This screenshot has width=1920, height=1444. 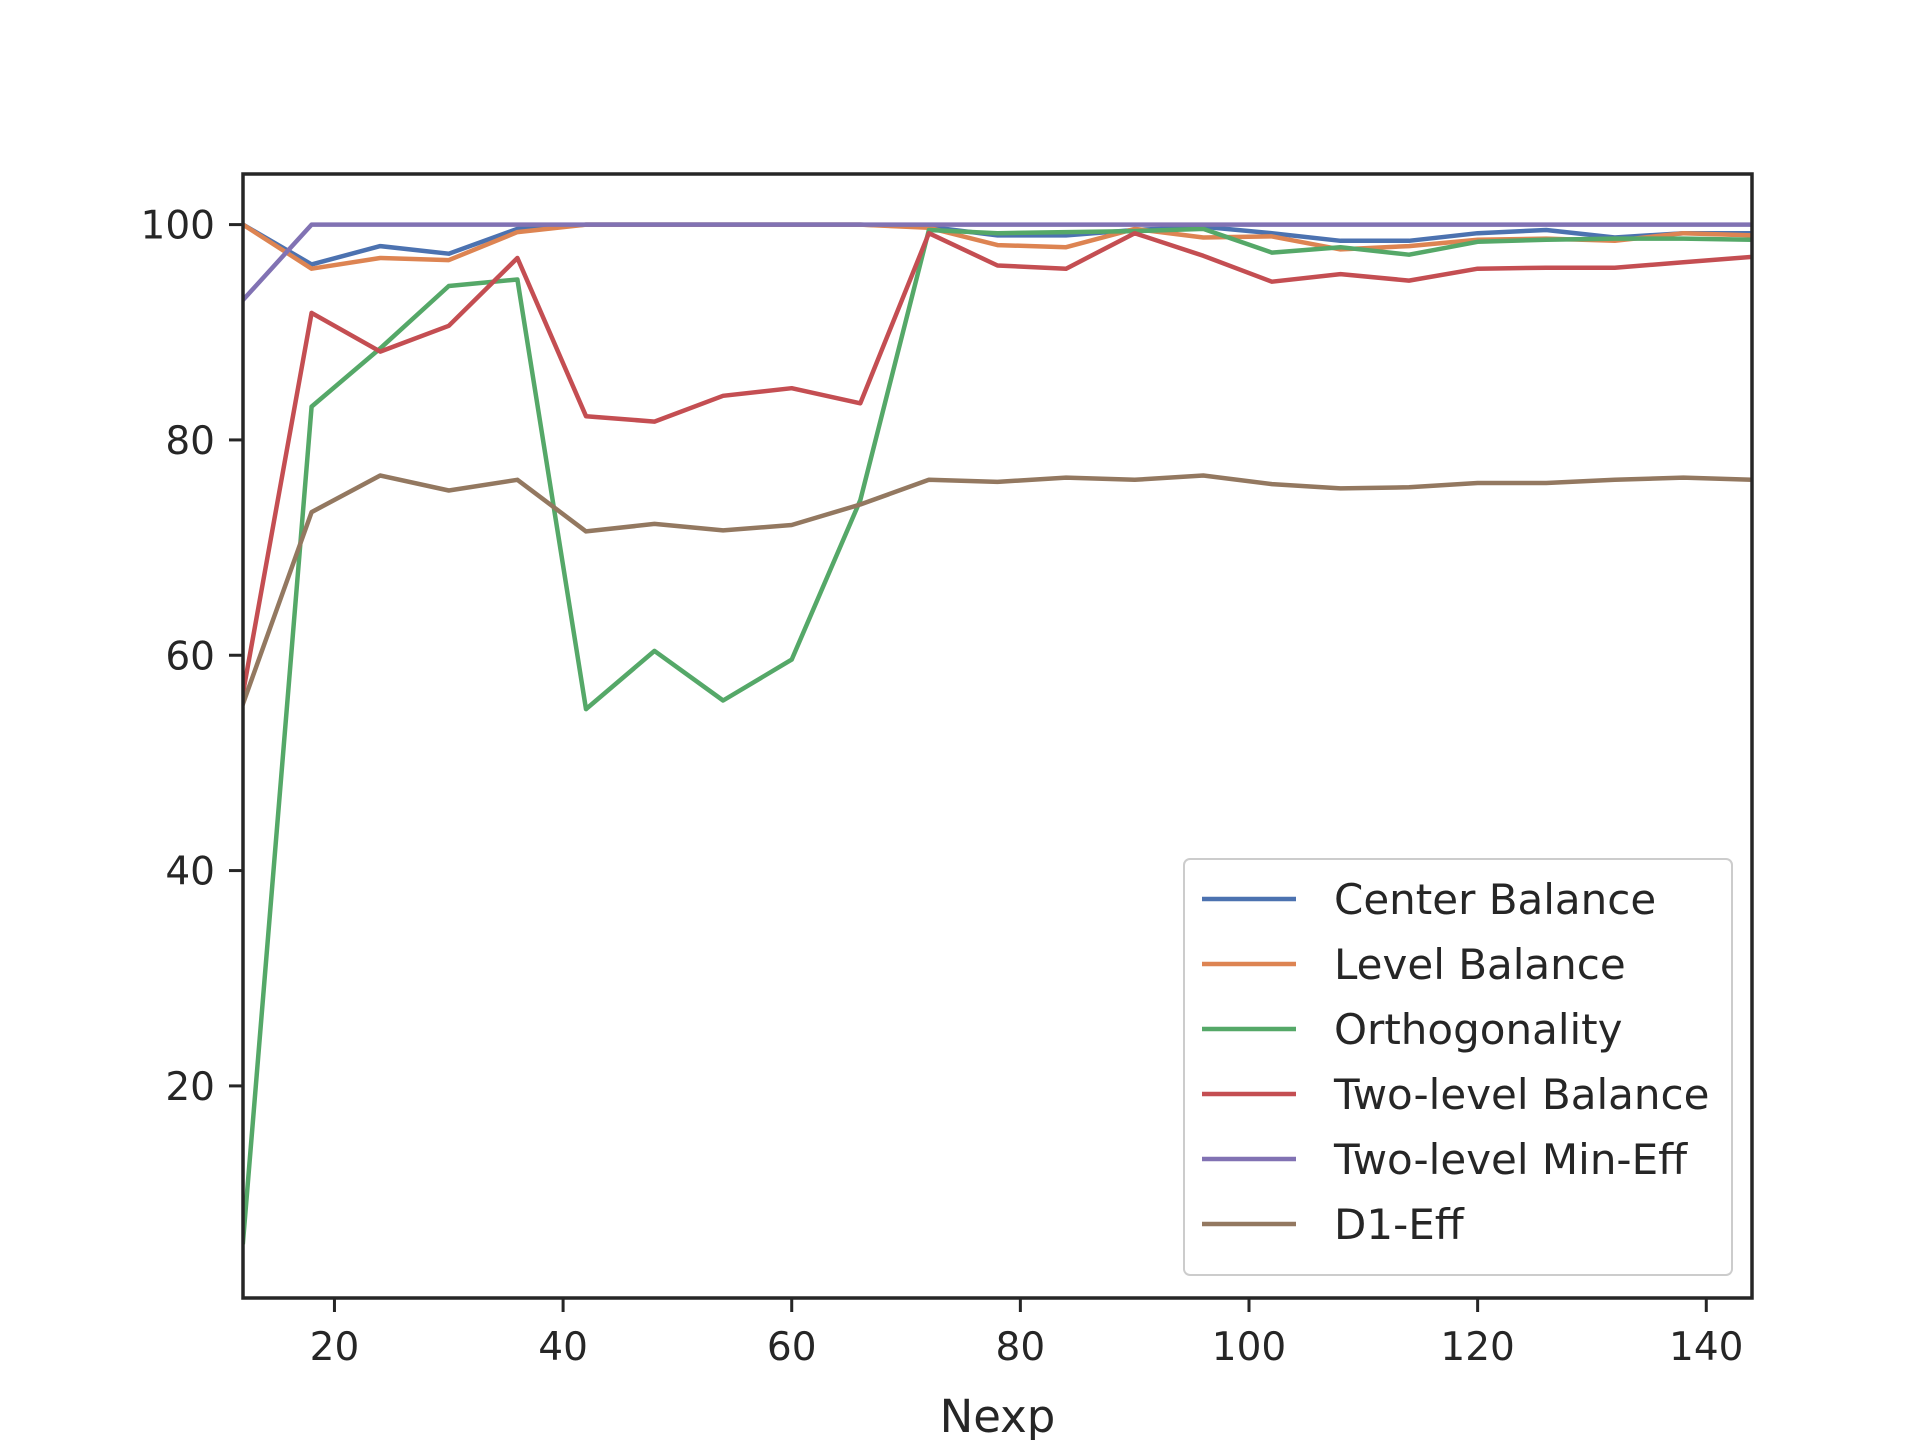 What do you see at coordinates (1706, 1347) in the screenshot?
I see `x-tick-label: 140` at bounding box center [1706, 1347].